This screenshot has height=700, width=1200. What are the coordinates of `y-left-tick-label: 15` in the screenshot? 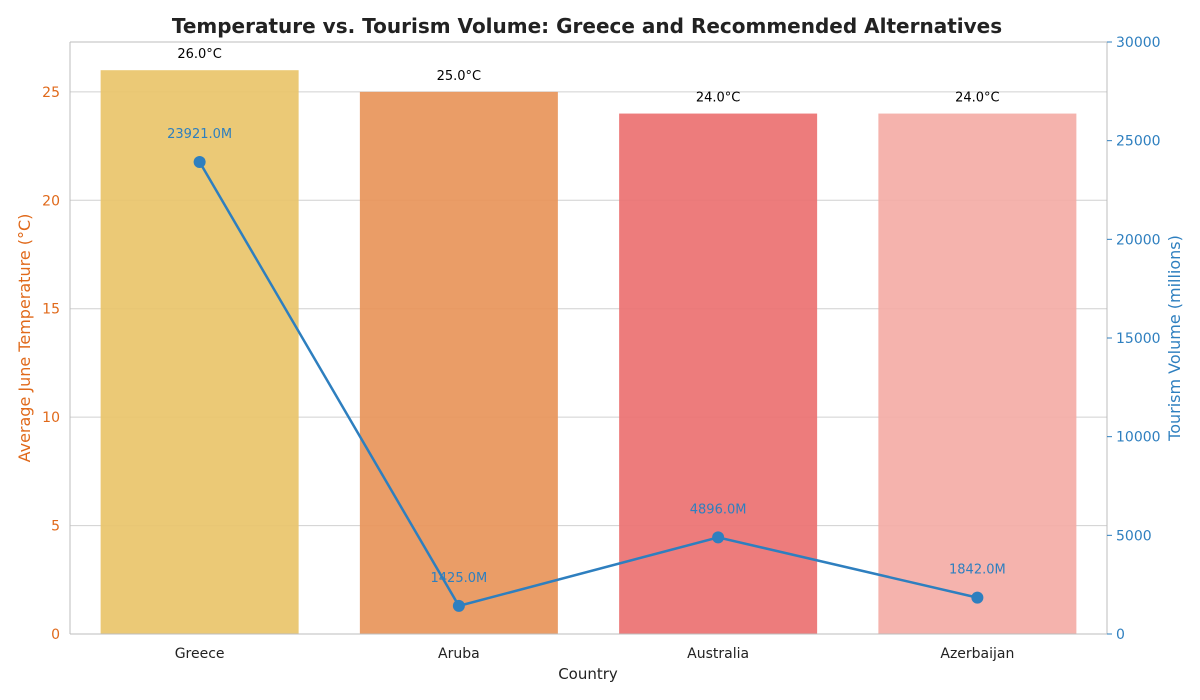 It's located at (51, 310).